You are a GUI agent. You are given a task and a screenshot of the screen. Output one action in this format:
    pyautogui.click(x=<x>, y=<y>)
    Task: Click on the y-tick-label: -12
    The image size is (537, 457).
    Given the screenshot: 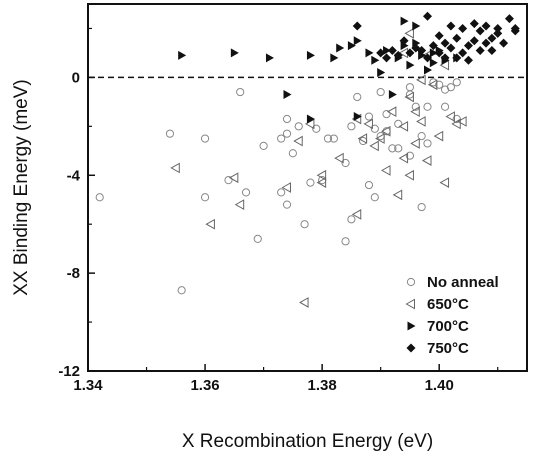 What is the action you would take?
    pyautogui.click(x=69, y=371)
    